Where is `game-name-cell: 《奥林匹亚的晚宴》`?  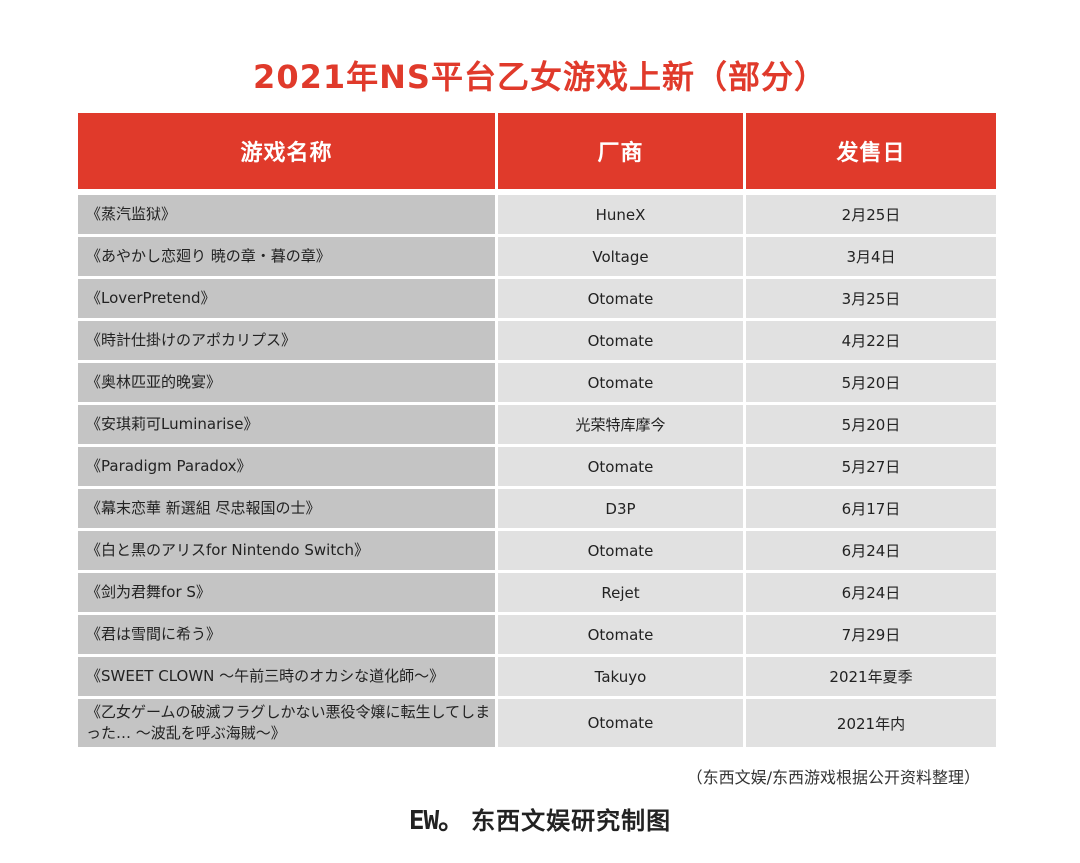 game-name-cell: 《奥林匹亚的晚宴》 is located at coordinates (286, 382).